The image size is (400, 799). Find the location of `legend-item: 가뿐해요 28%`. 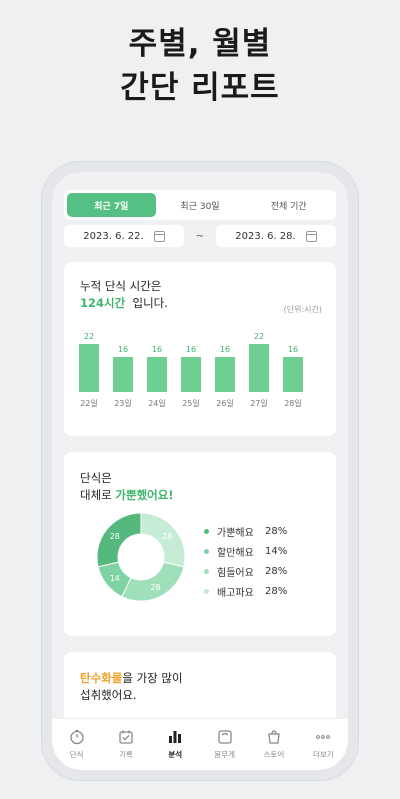

legend-item: 가뿐해요 28% is located at coordinates (245, 531).